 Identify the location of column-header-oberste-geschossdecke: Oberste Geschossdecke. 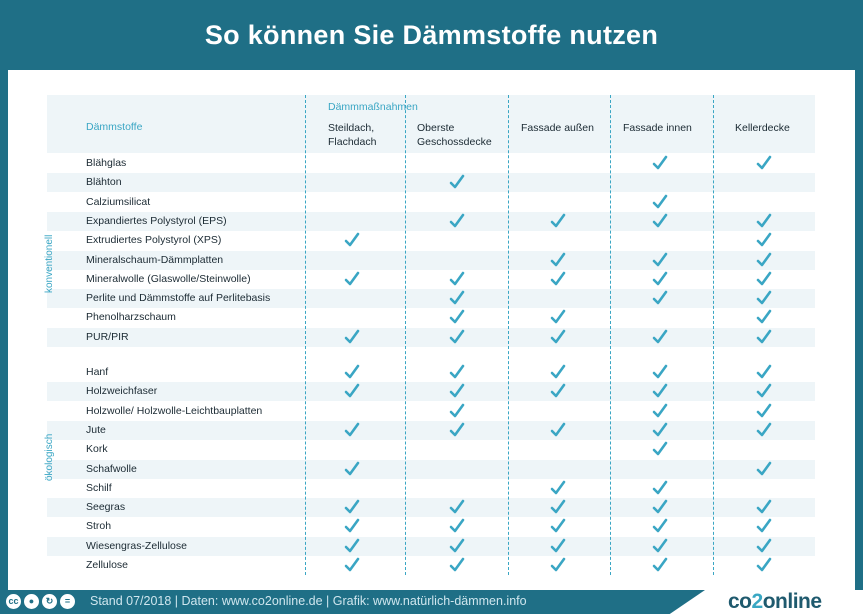
(454, 135).